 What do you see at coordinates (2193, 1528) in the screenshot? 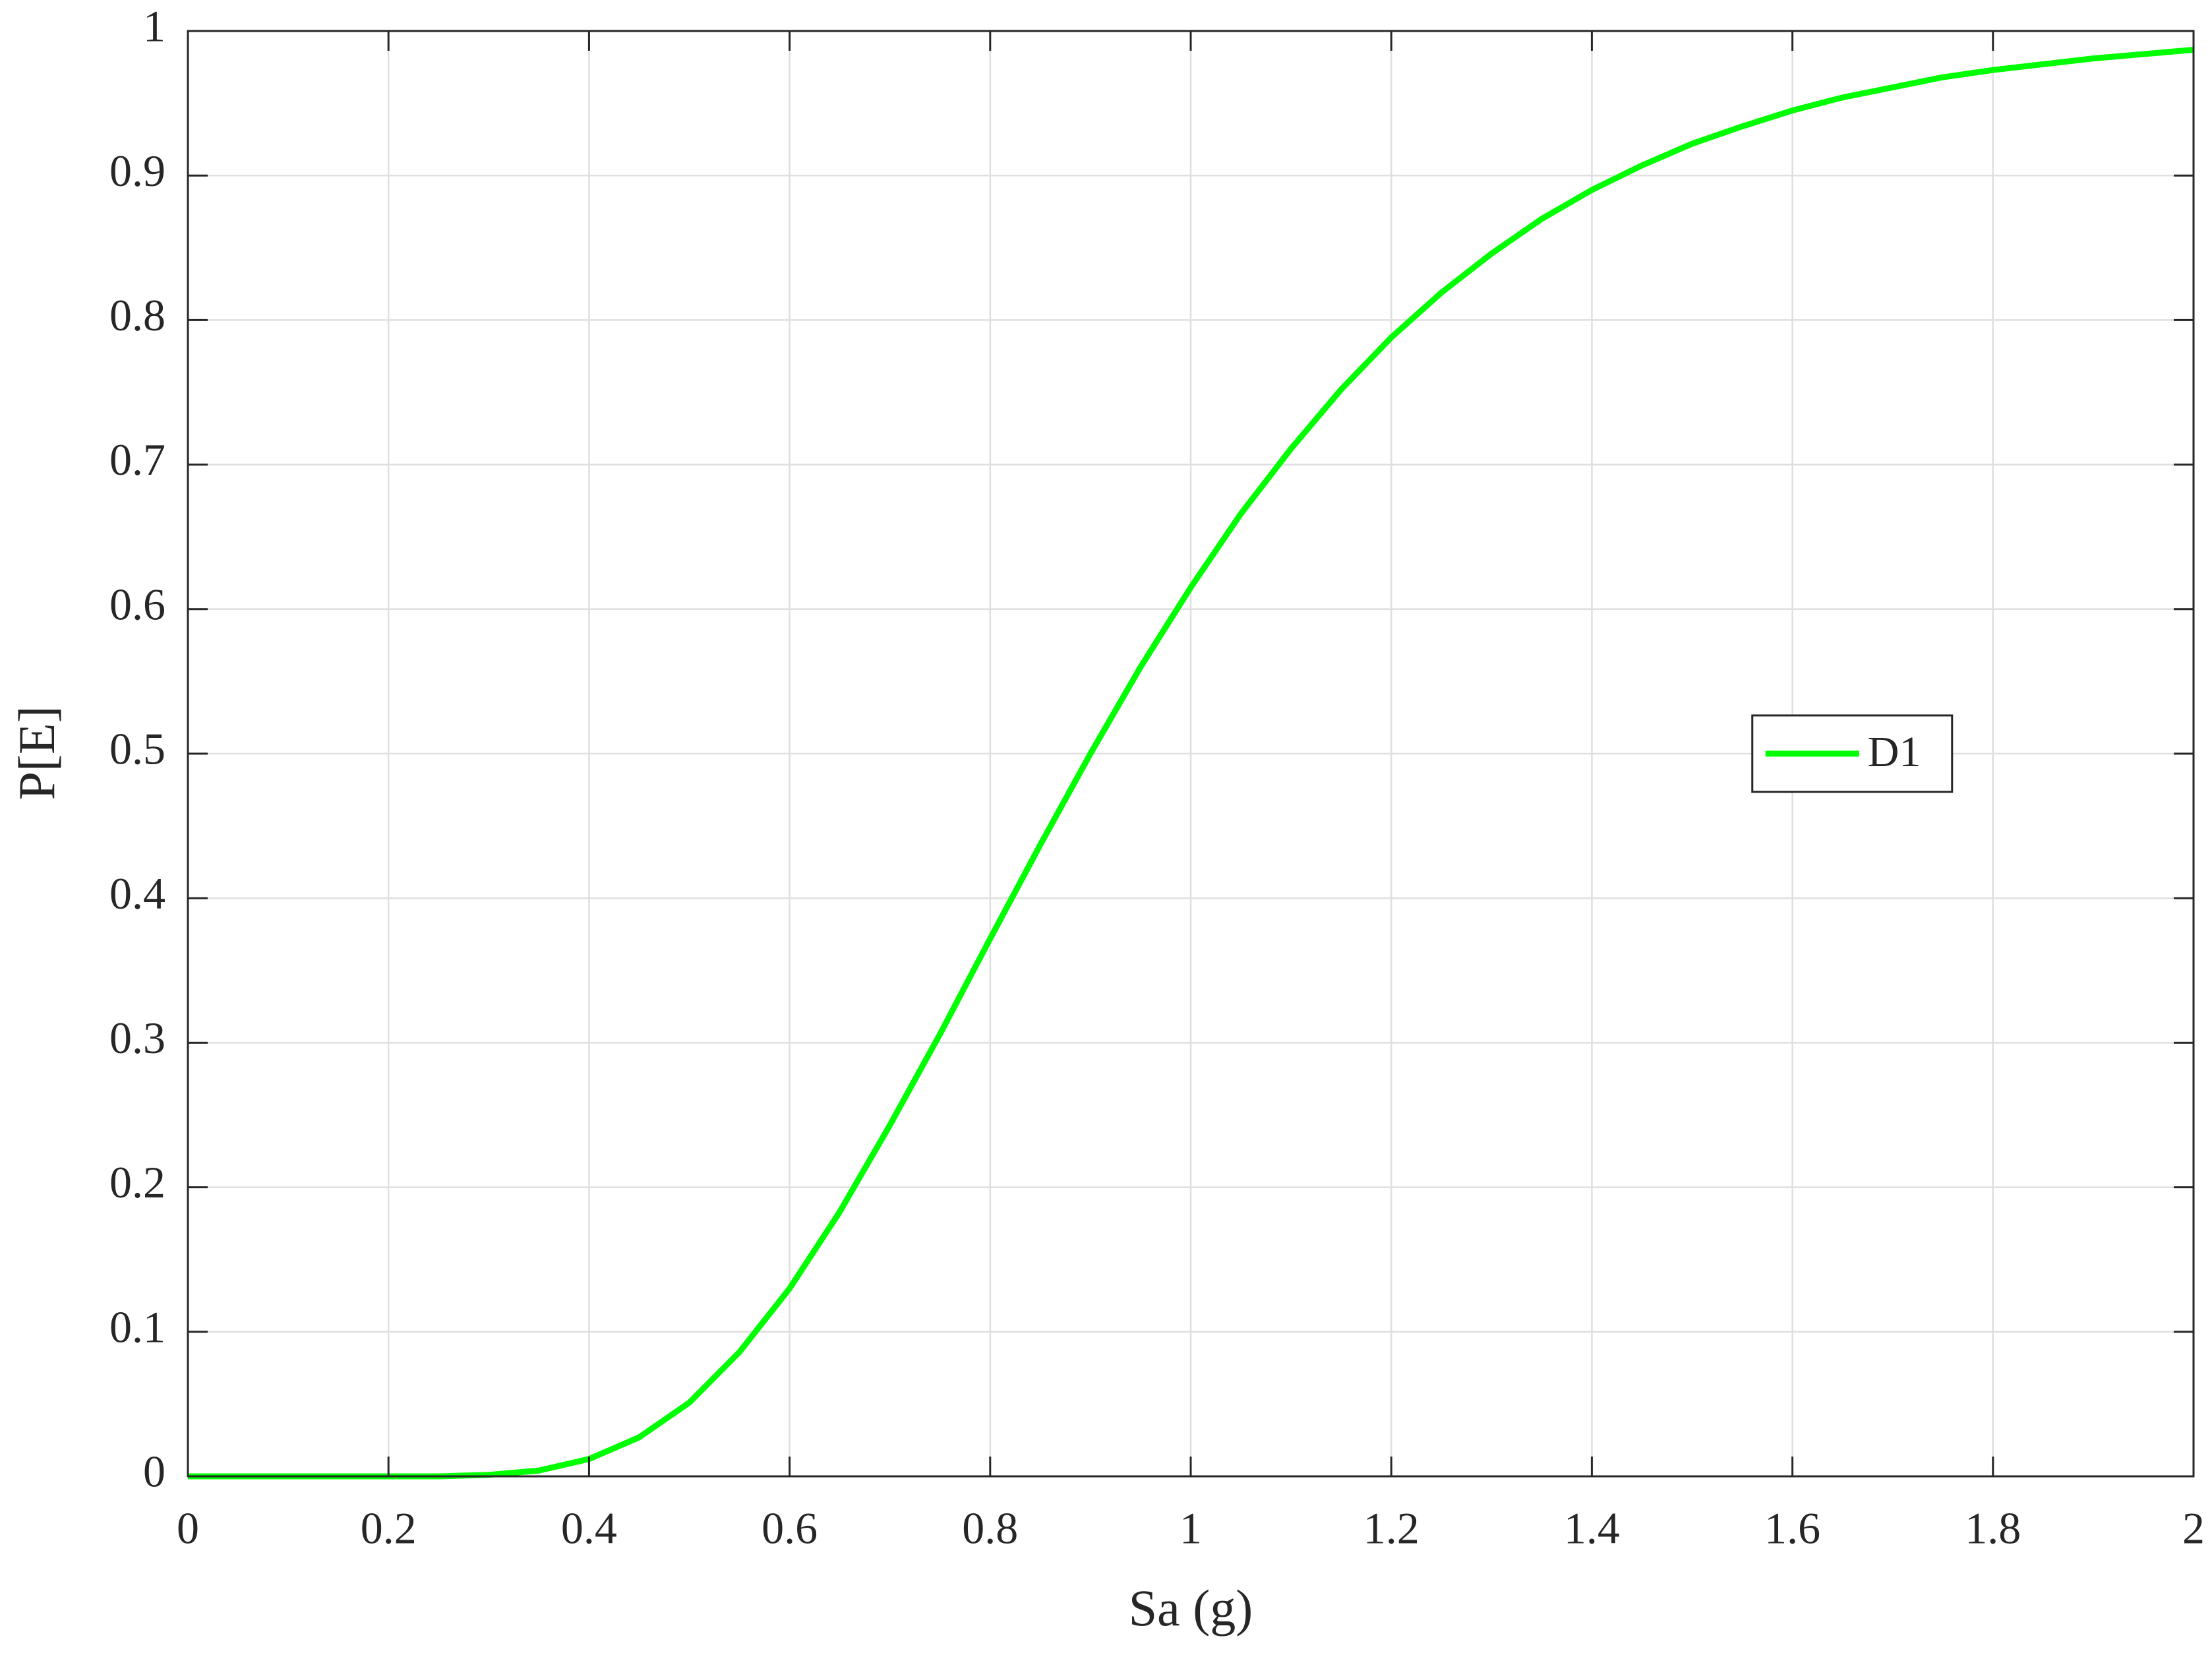
I see `x-tick-label: 2` at bounding box center [2193, 1528].